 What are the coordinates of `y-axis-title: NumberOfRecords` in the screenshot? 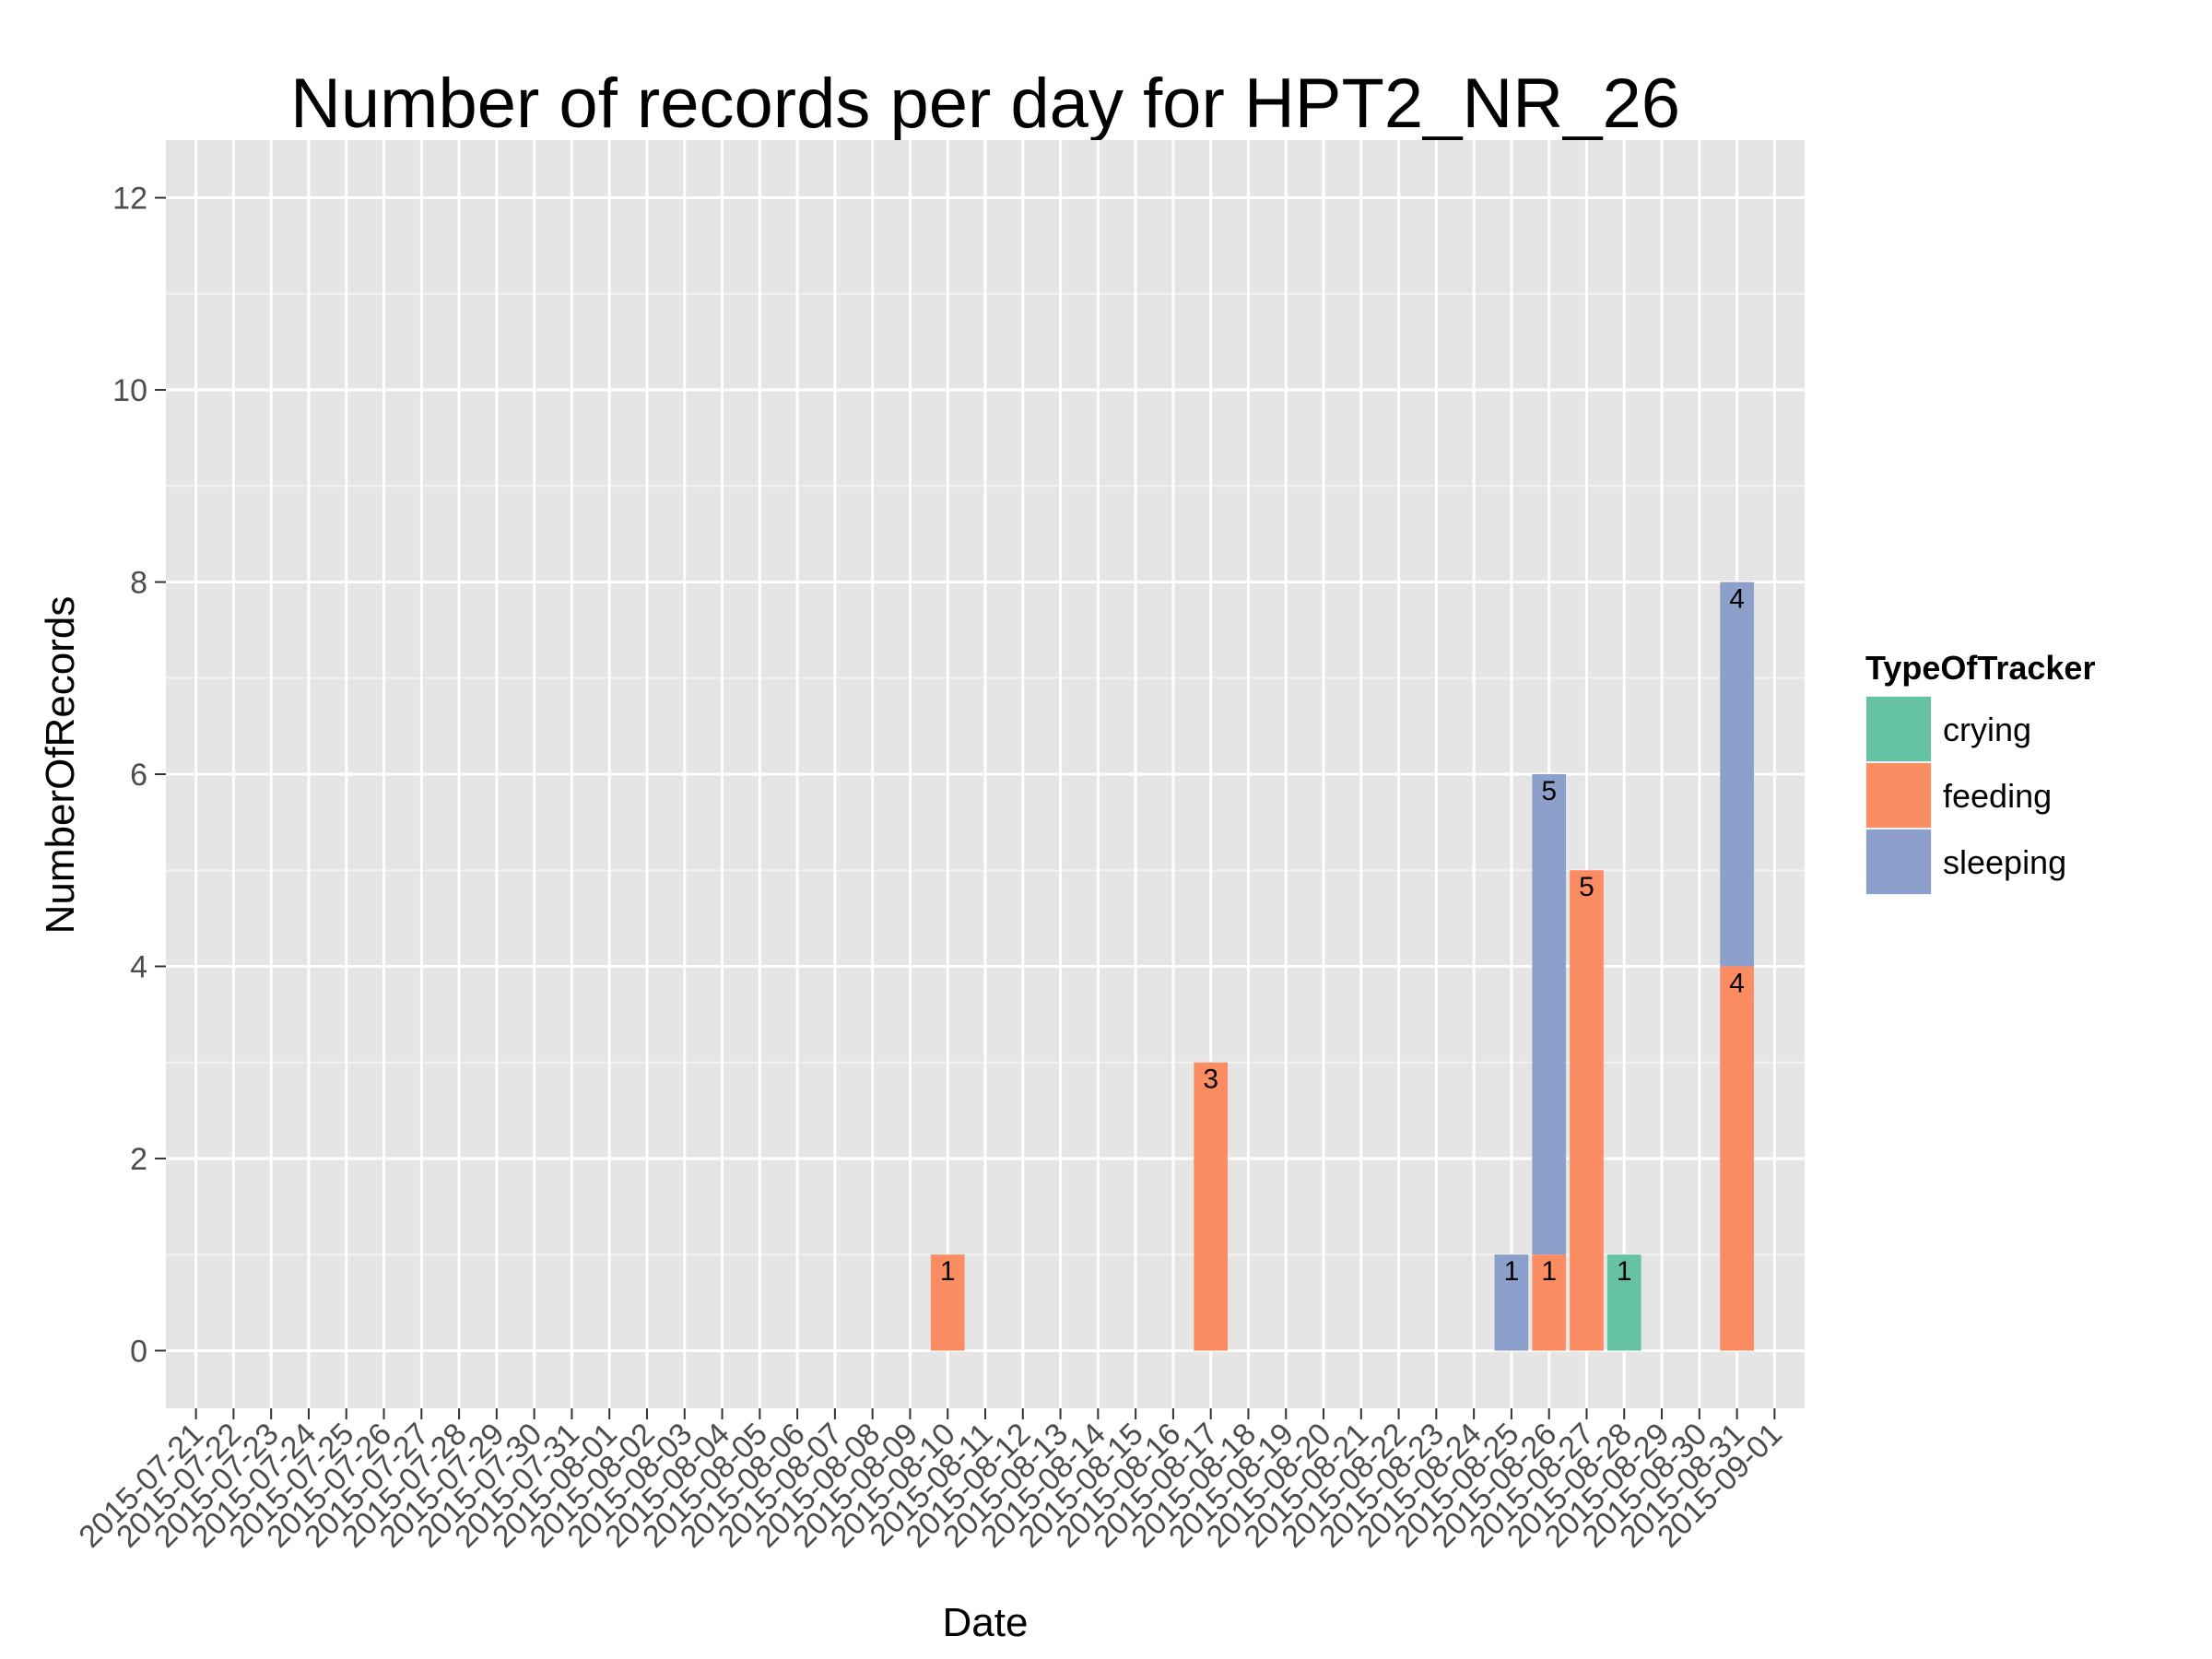 It's located at (60, 765).